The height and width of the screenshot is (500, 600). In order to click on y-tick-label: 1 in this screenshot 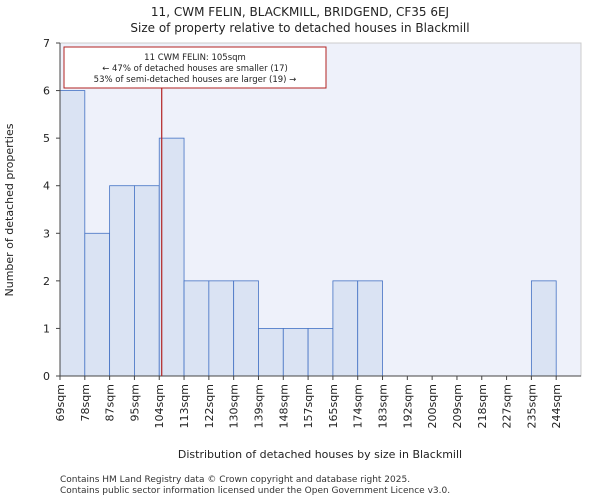, I will do `click(46, 328)`.